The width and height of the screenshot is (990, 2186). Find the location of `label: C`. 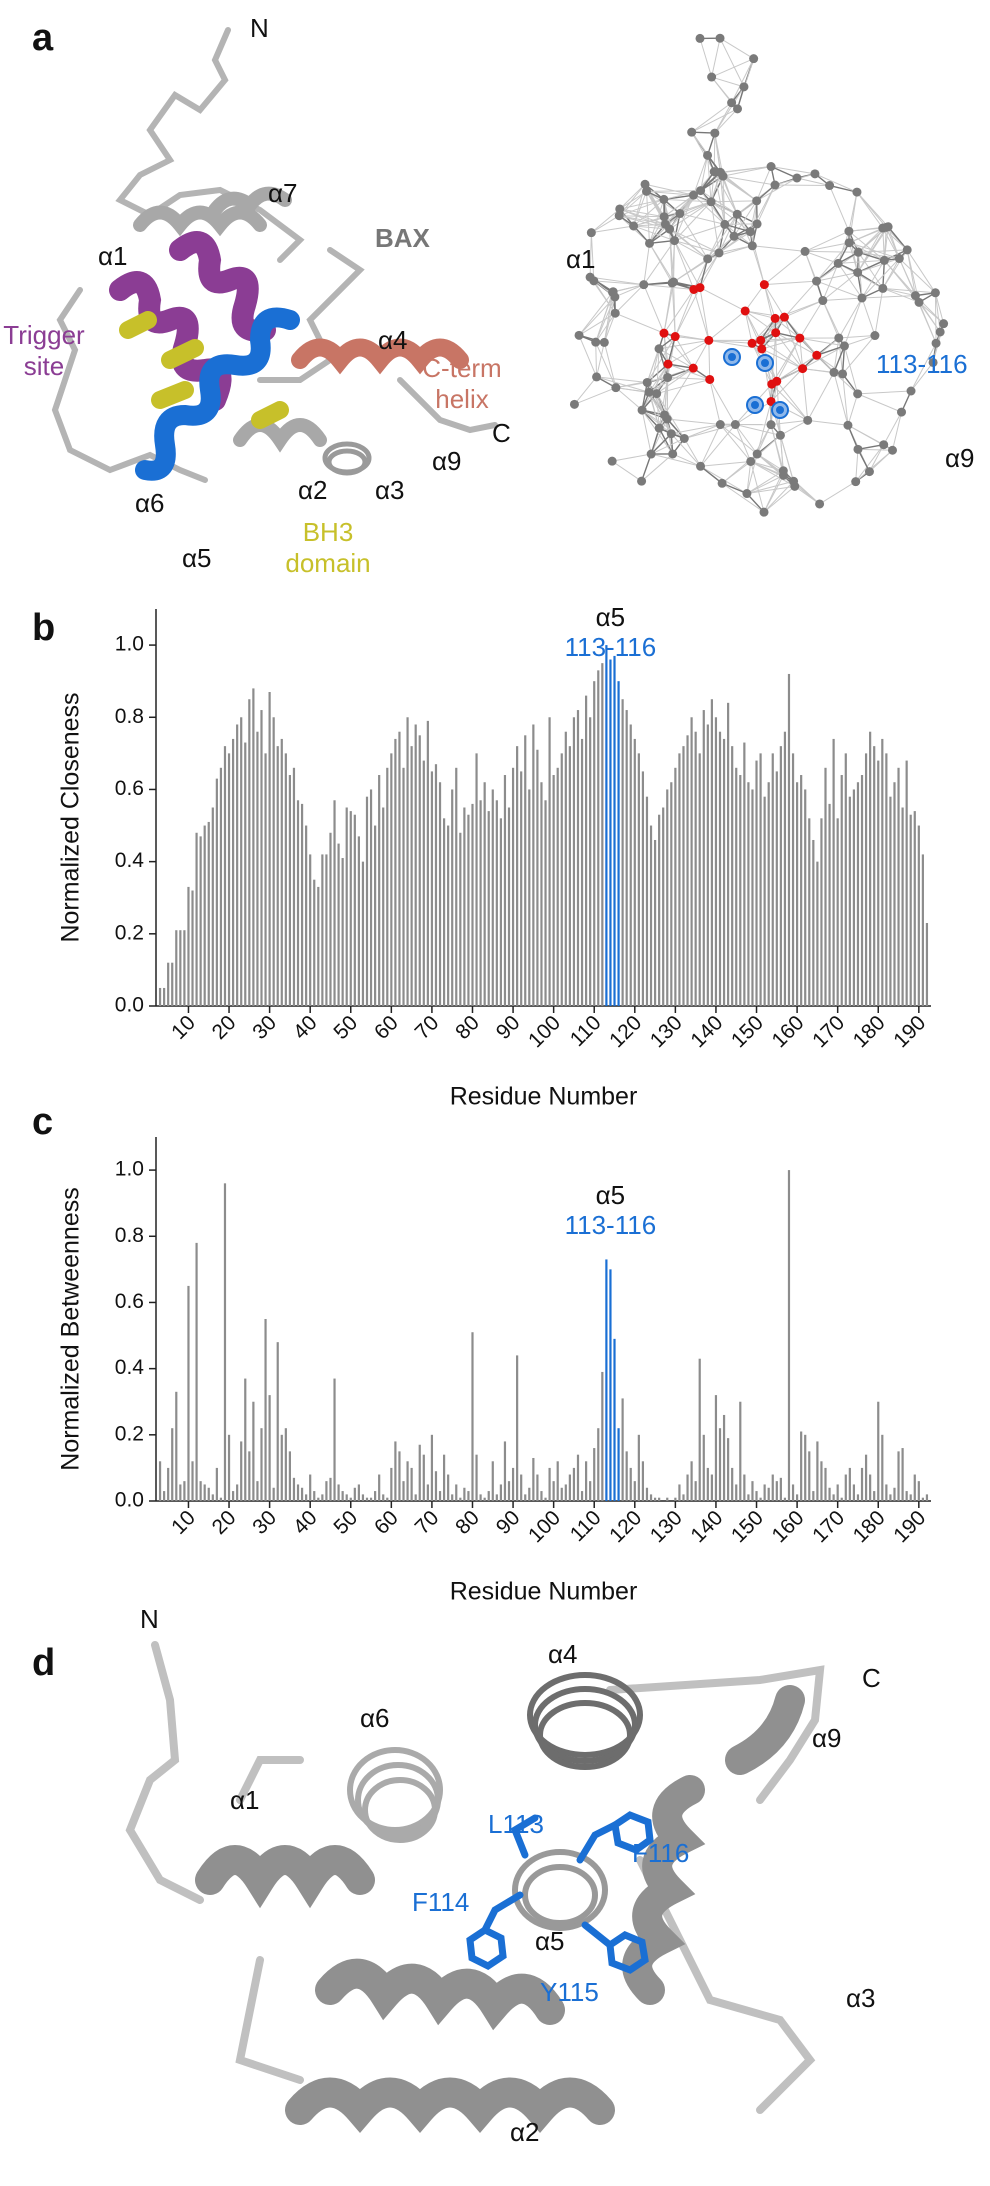

label: C is located at coordinates (871, 1678).